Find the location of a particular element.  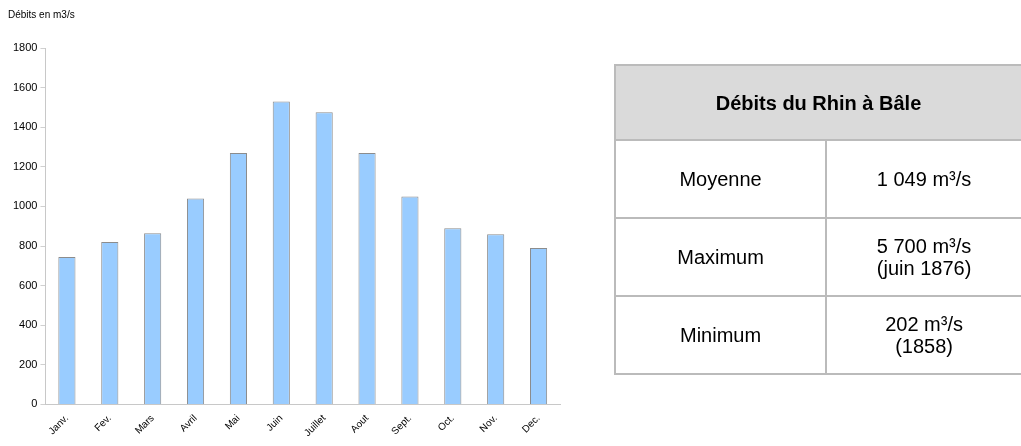

text: Débits du Rhin à Bâle is located at coordinates (818, 102).